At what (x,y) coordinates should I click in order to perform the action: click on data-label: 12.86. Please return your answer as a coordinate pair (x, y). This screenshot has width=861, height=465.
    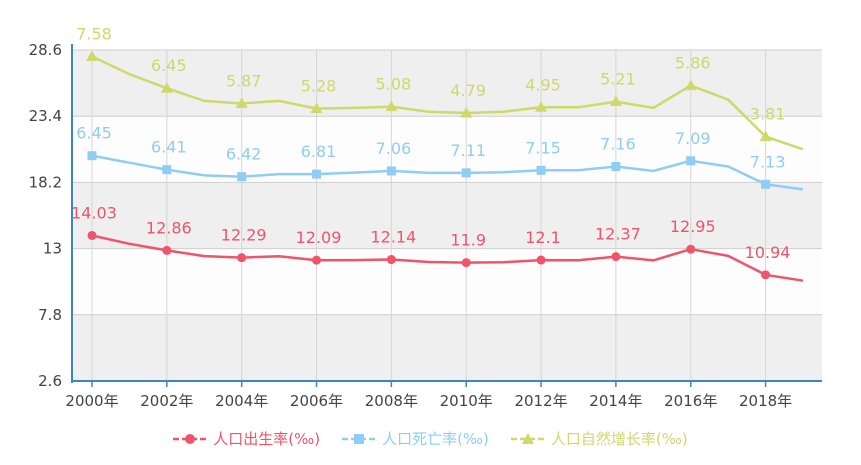
    Looking at the image, I should click on (169, 227).